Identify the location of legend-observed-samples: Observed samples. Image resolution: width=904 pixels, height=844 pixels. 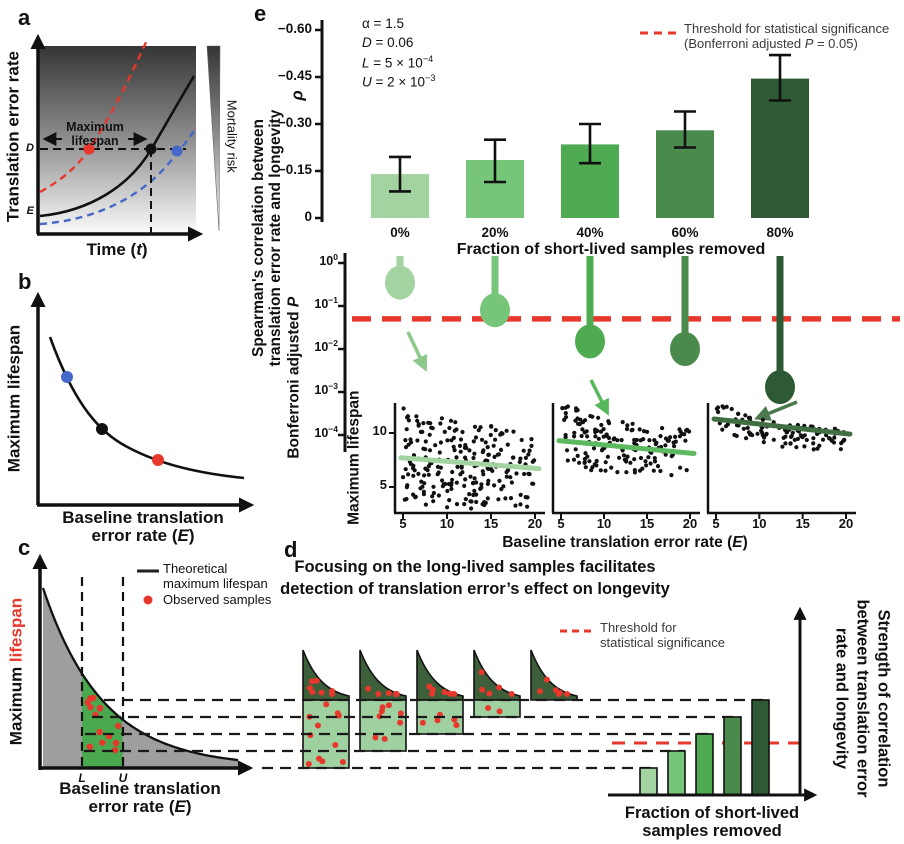
(217, 599).